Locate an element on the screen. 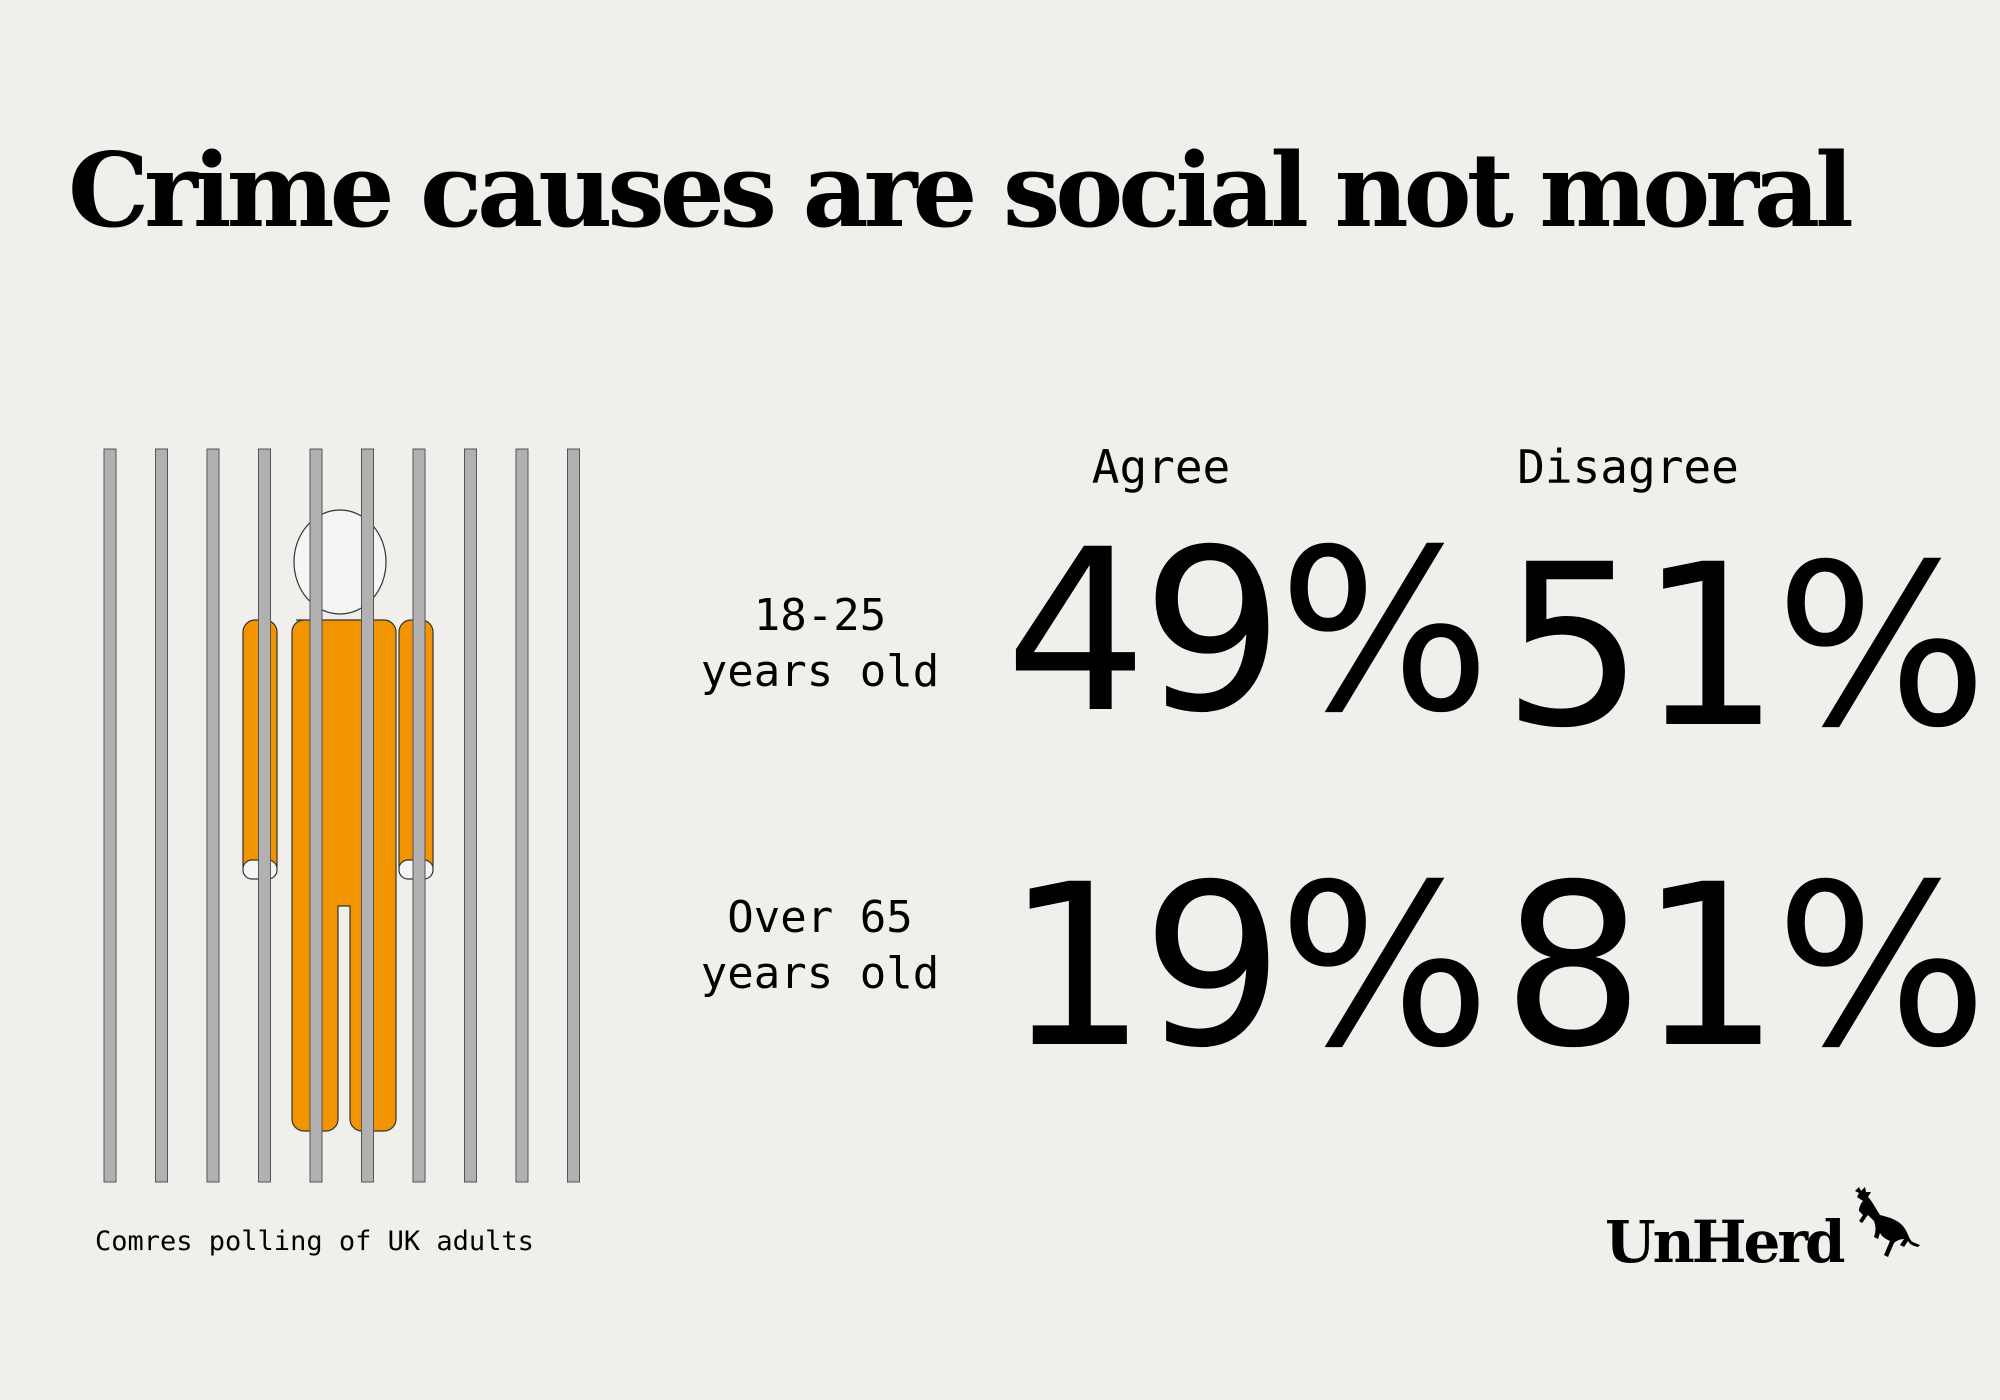  prisoner-behind-bars-icon is located at coordinates (341, 815).